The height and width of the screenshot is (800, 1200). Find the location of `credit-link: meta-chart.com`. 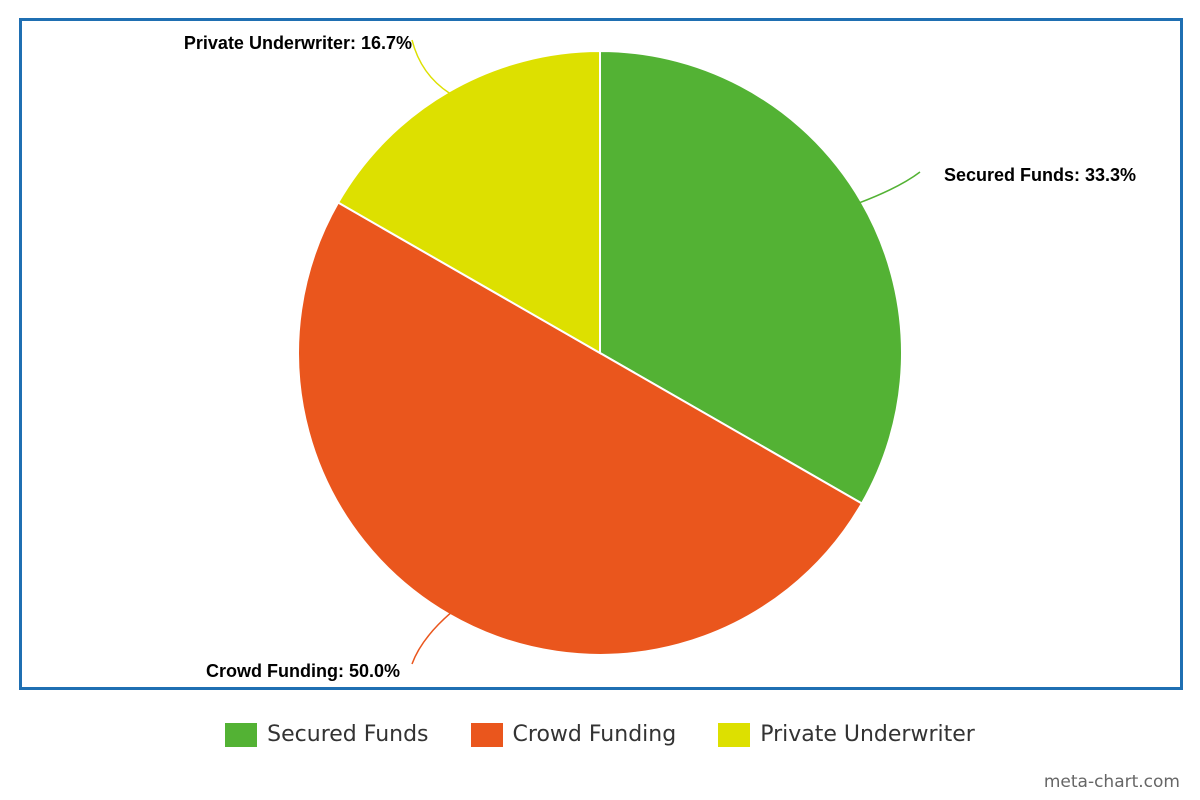

credit-link: meta-chart.com is located at coordinates (1111, 782).